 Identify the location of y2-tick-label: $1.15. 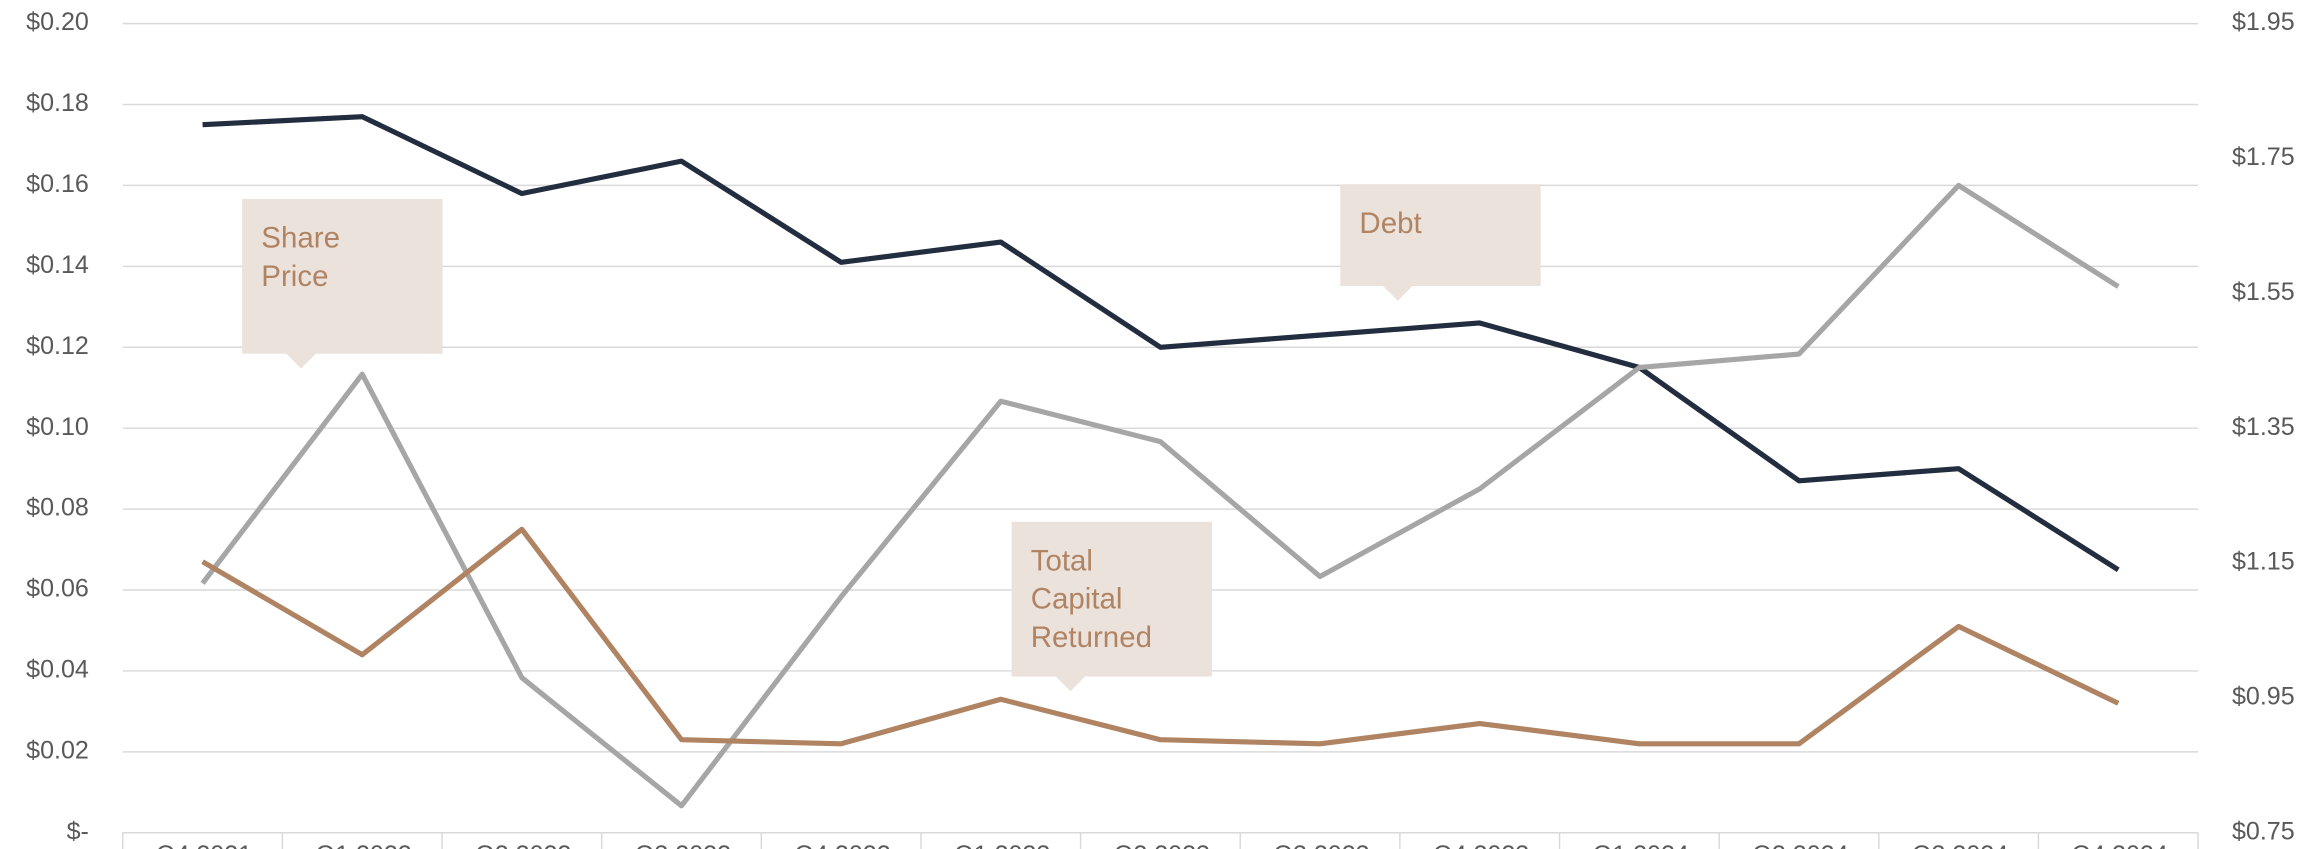
(2263, 562).